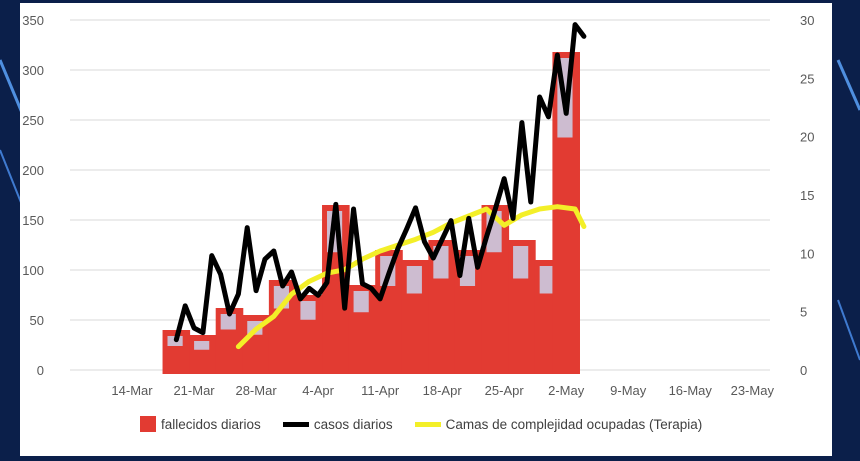  What do you see at coordinates (807, 137) in the screenshot?
I see `y-right-tick-label: 20` at bounding box center [807, 137].